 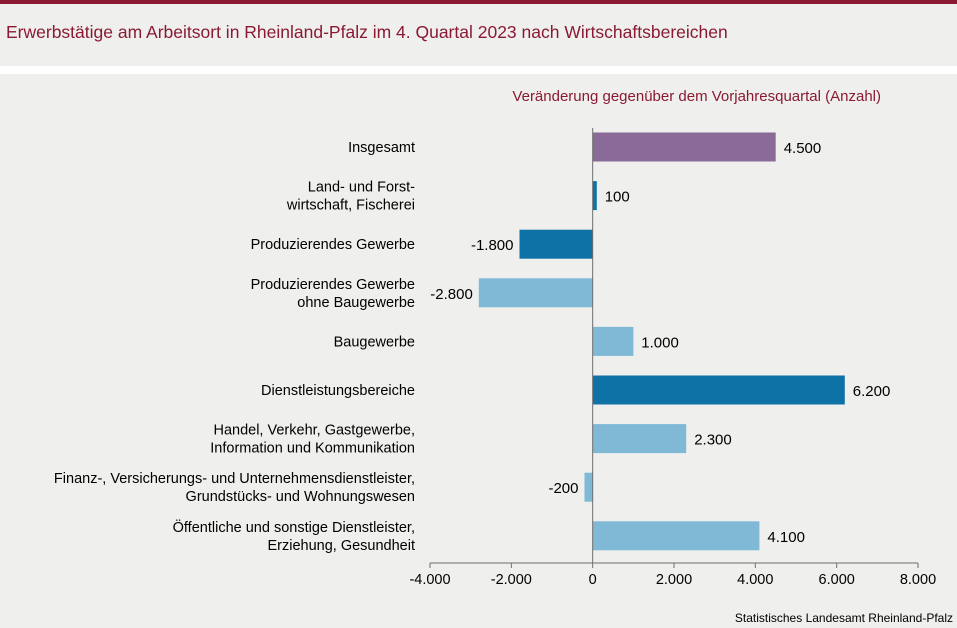 I want to click on category-label: Dienstleistungsbereiche, so click(x=338, y=391).